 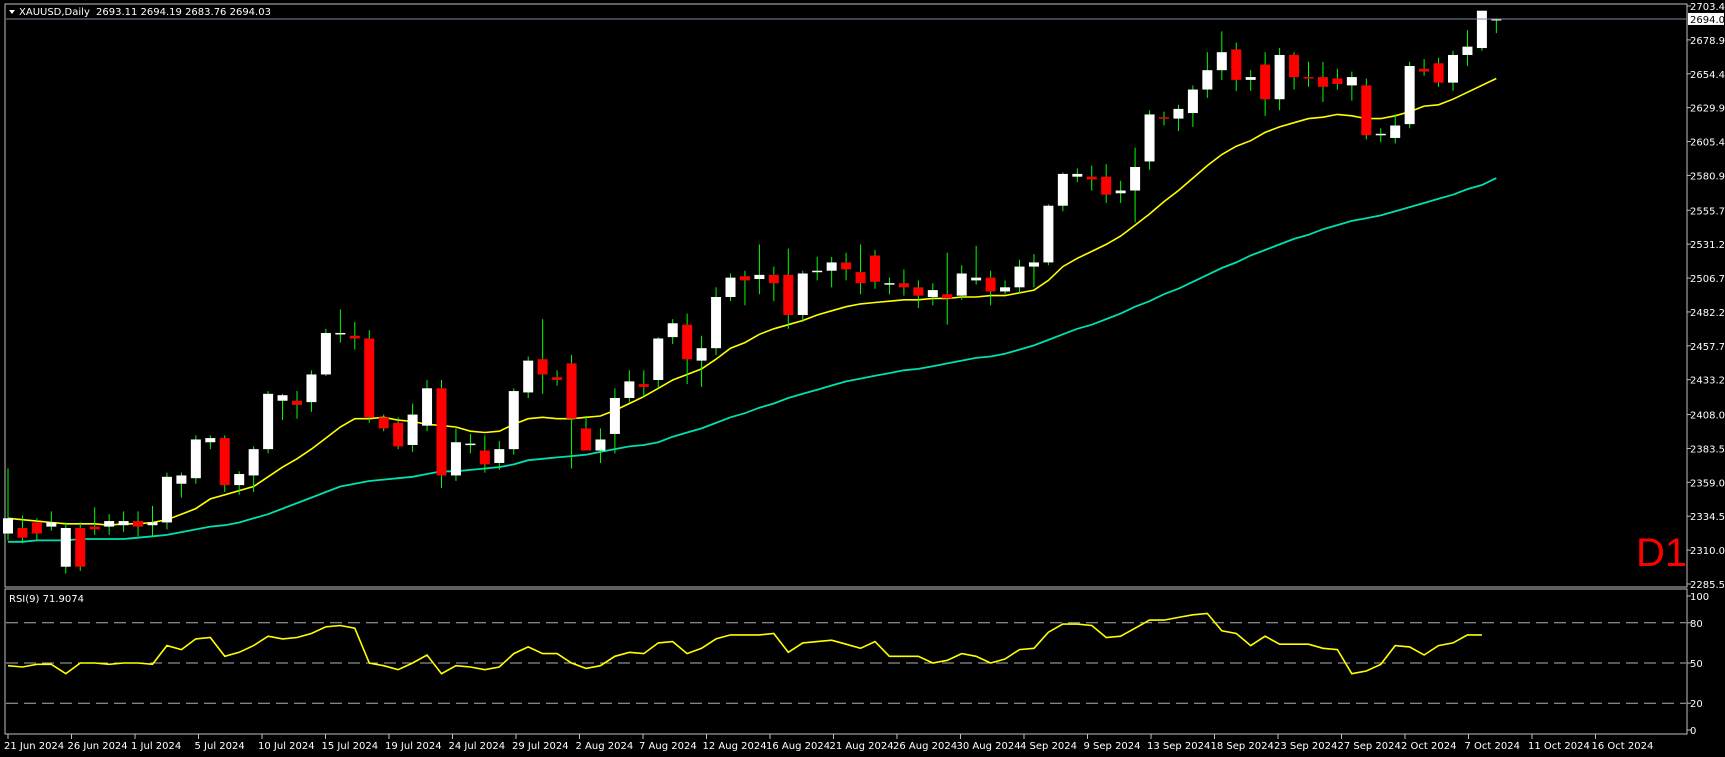 I want to click on time-tick-label: 23 Sep 2024, so click(x=1305, y=746).